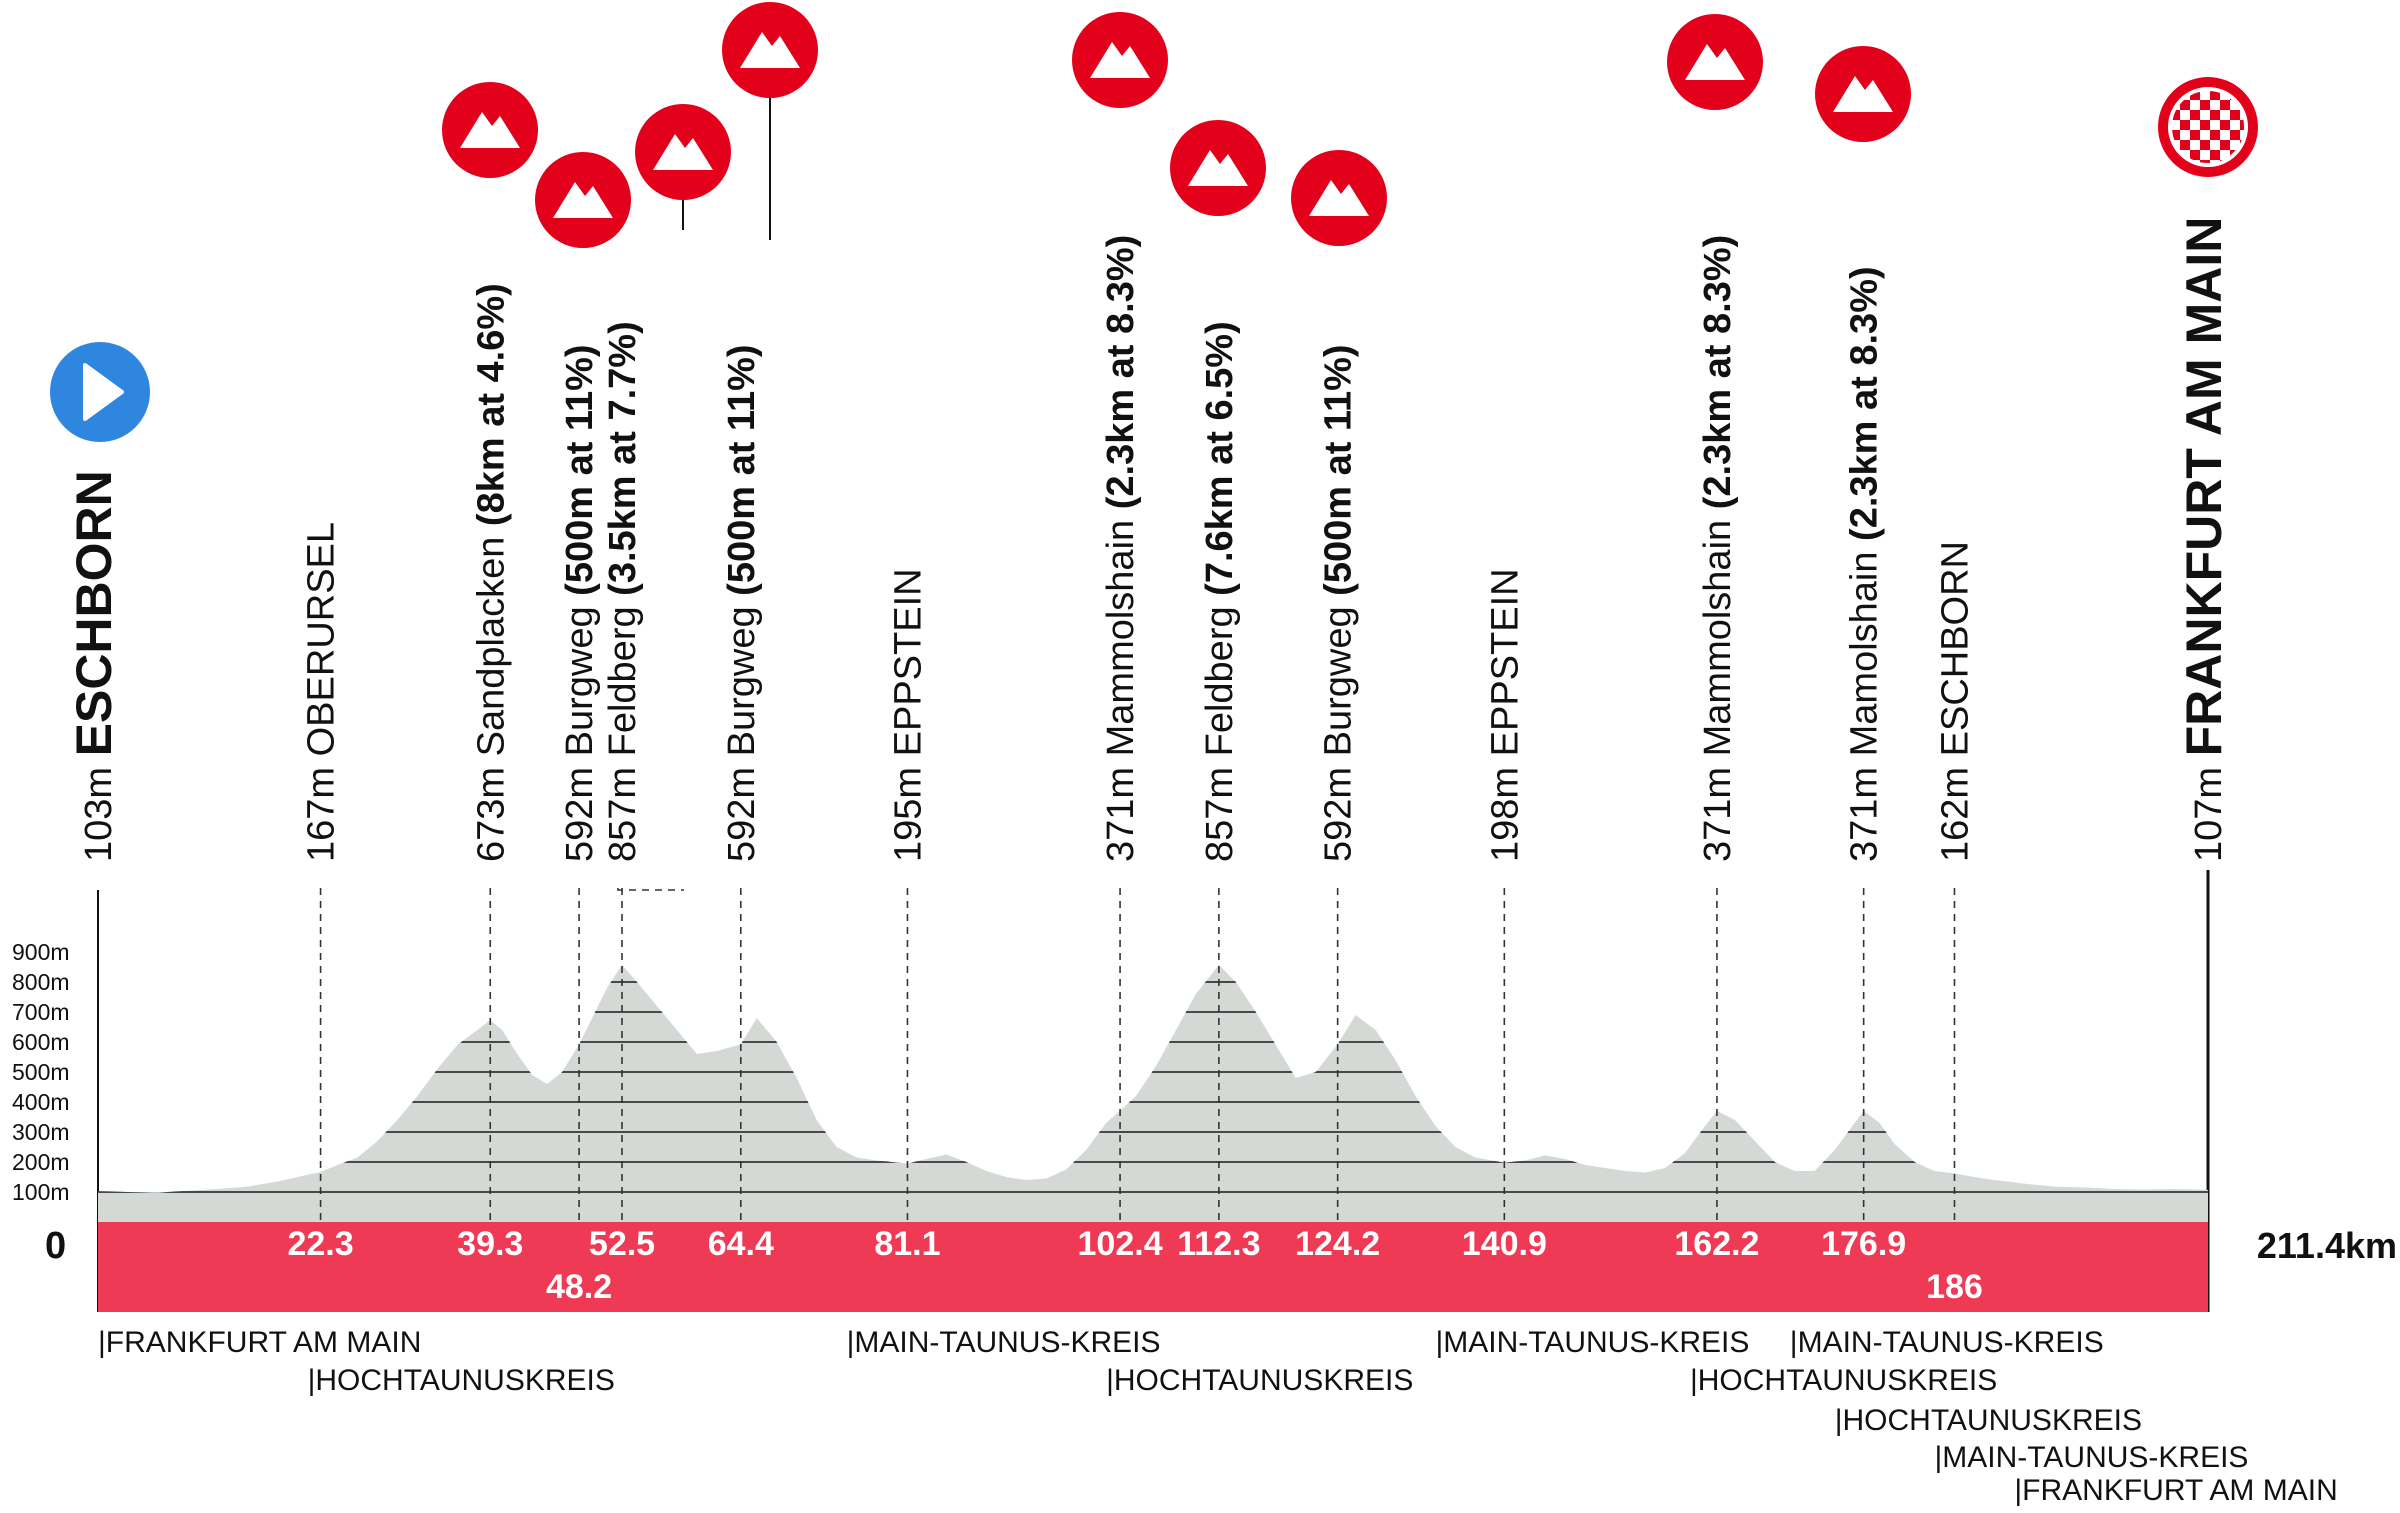 The width and height of the screenshot is (2400, 1513). Describe the element at coordinates (41, 982) in the screenshot. I see `y-tick-label: 800m` at that location.